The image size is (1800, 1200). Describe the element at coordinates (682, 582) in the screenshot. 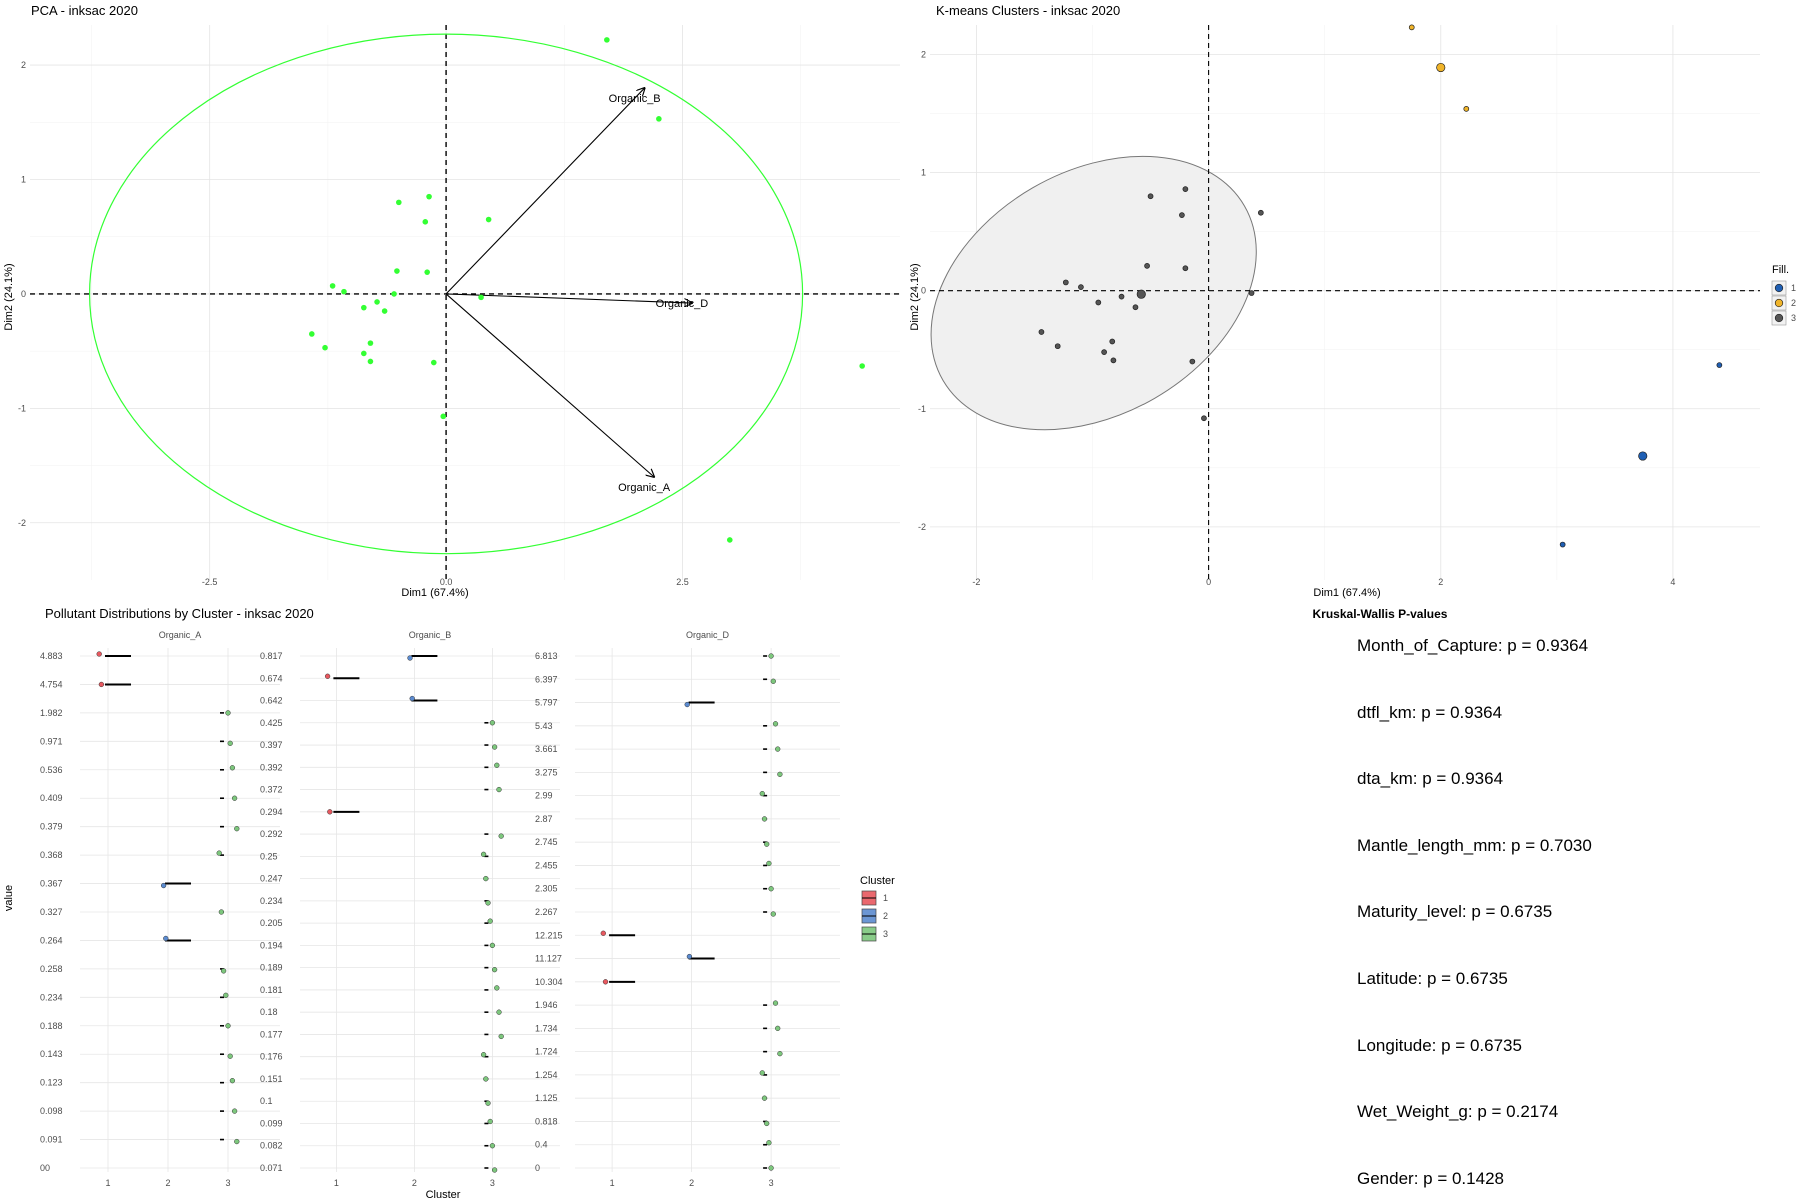

I see `pca-x-tick-label: 2.5` at that location.